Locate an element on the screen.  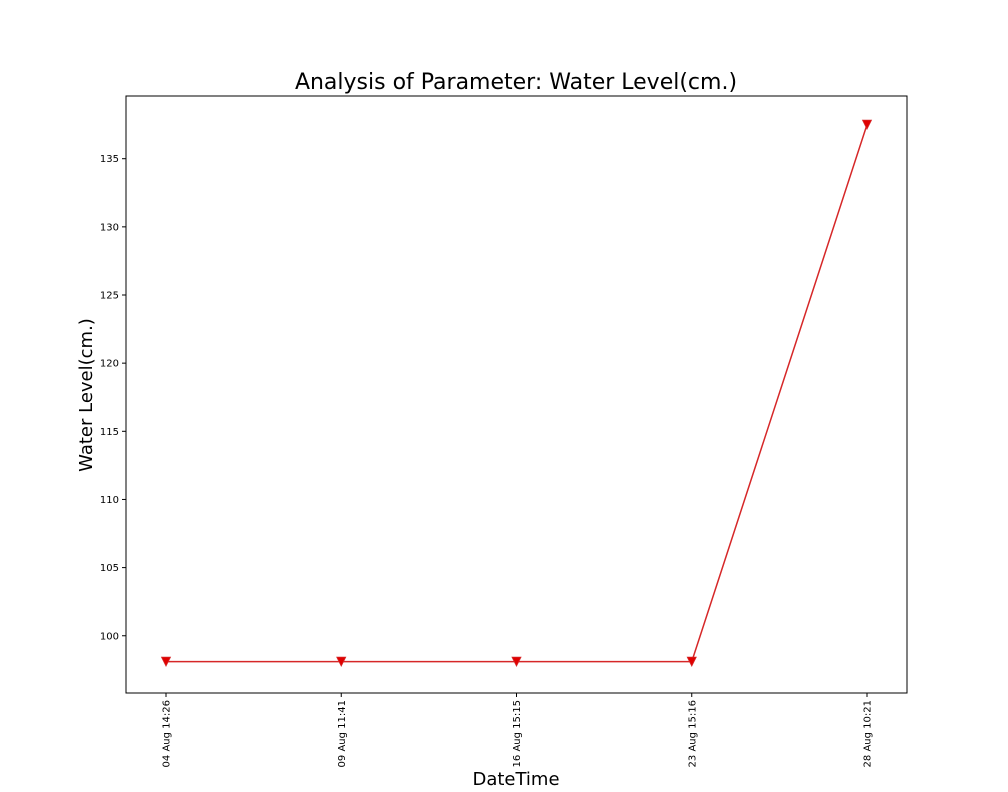
x-tick-label: 09 Aug 11:41 is located at coordinates (342, 733).